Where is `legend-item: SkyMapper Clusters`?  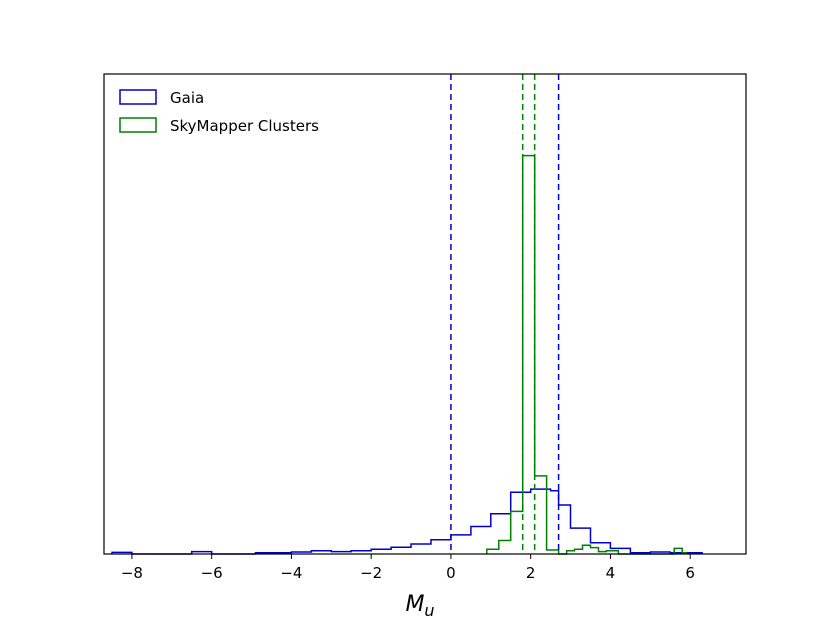 legend-item: SkyMapper Clusters is located at coordinates (219, 126).